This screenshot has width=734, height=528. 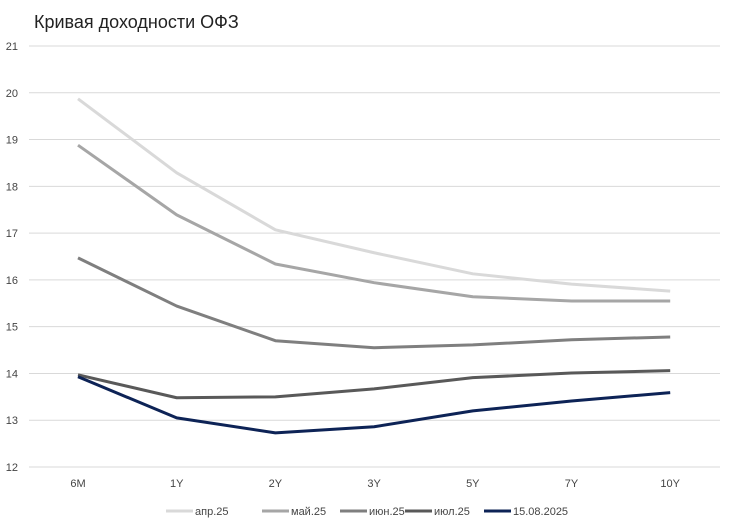 What do you see at coordinates (387, 512) in the screenshot?
I see `legend-label: июн.25` at bounding box center [387, 512].